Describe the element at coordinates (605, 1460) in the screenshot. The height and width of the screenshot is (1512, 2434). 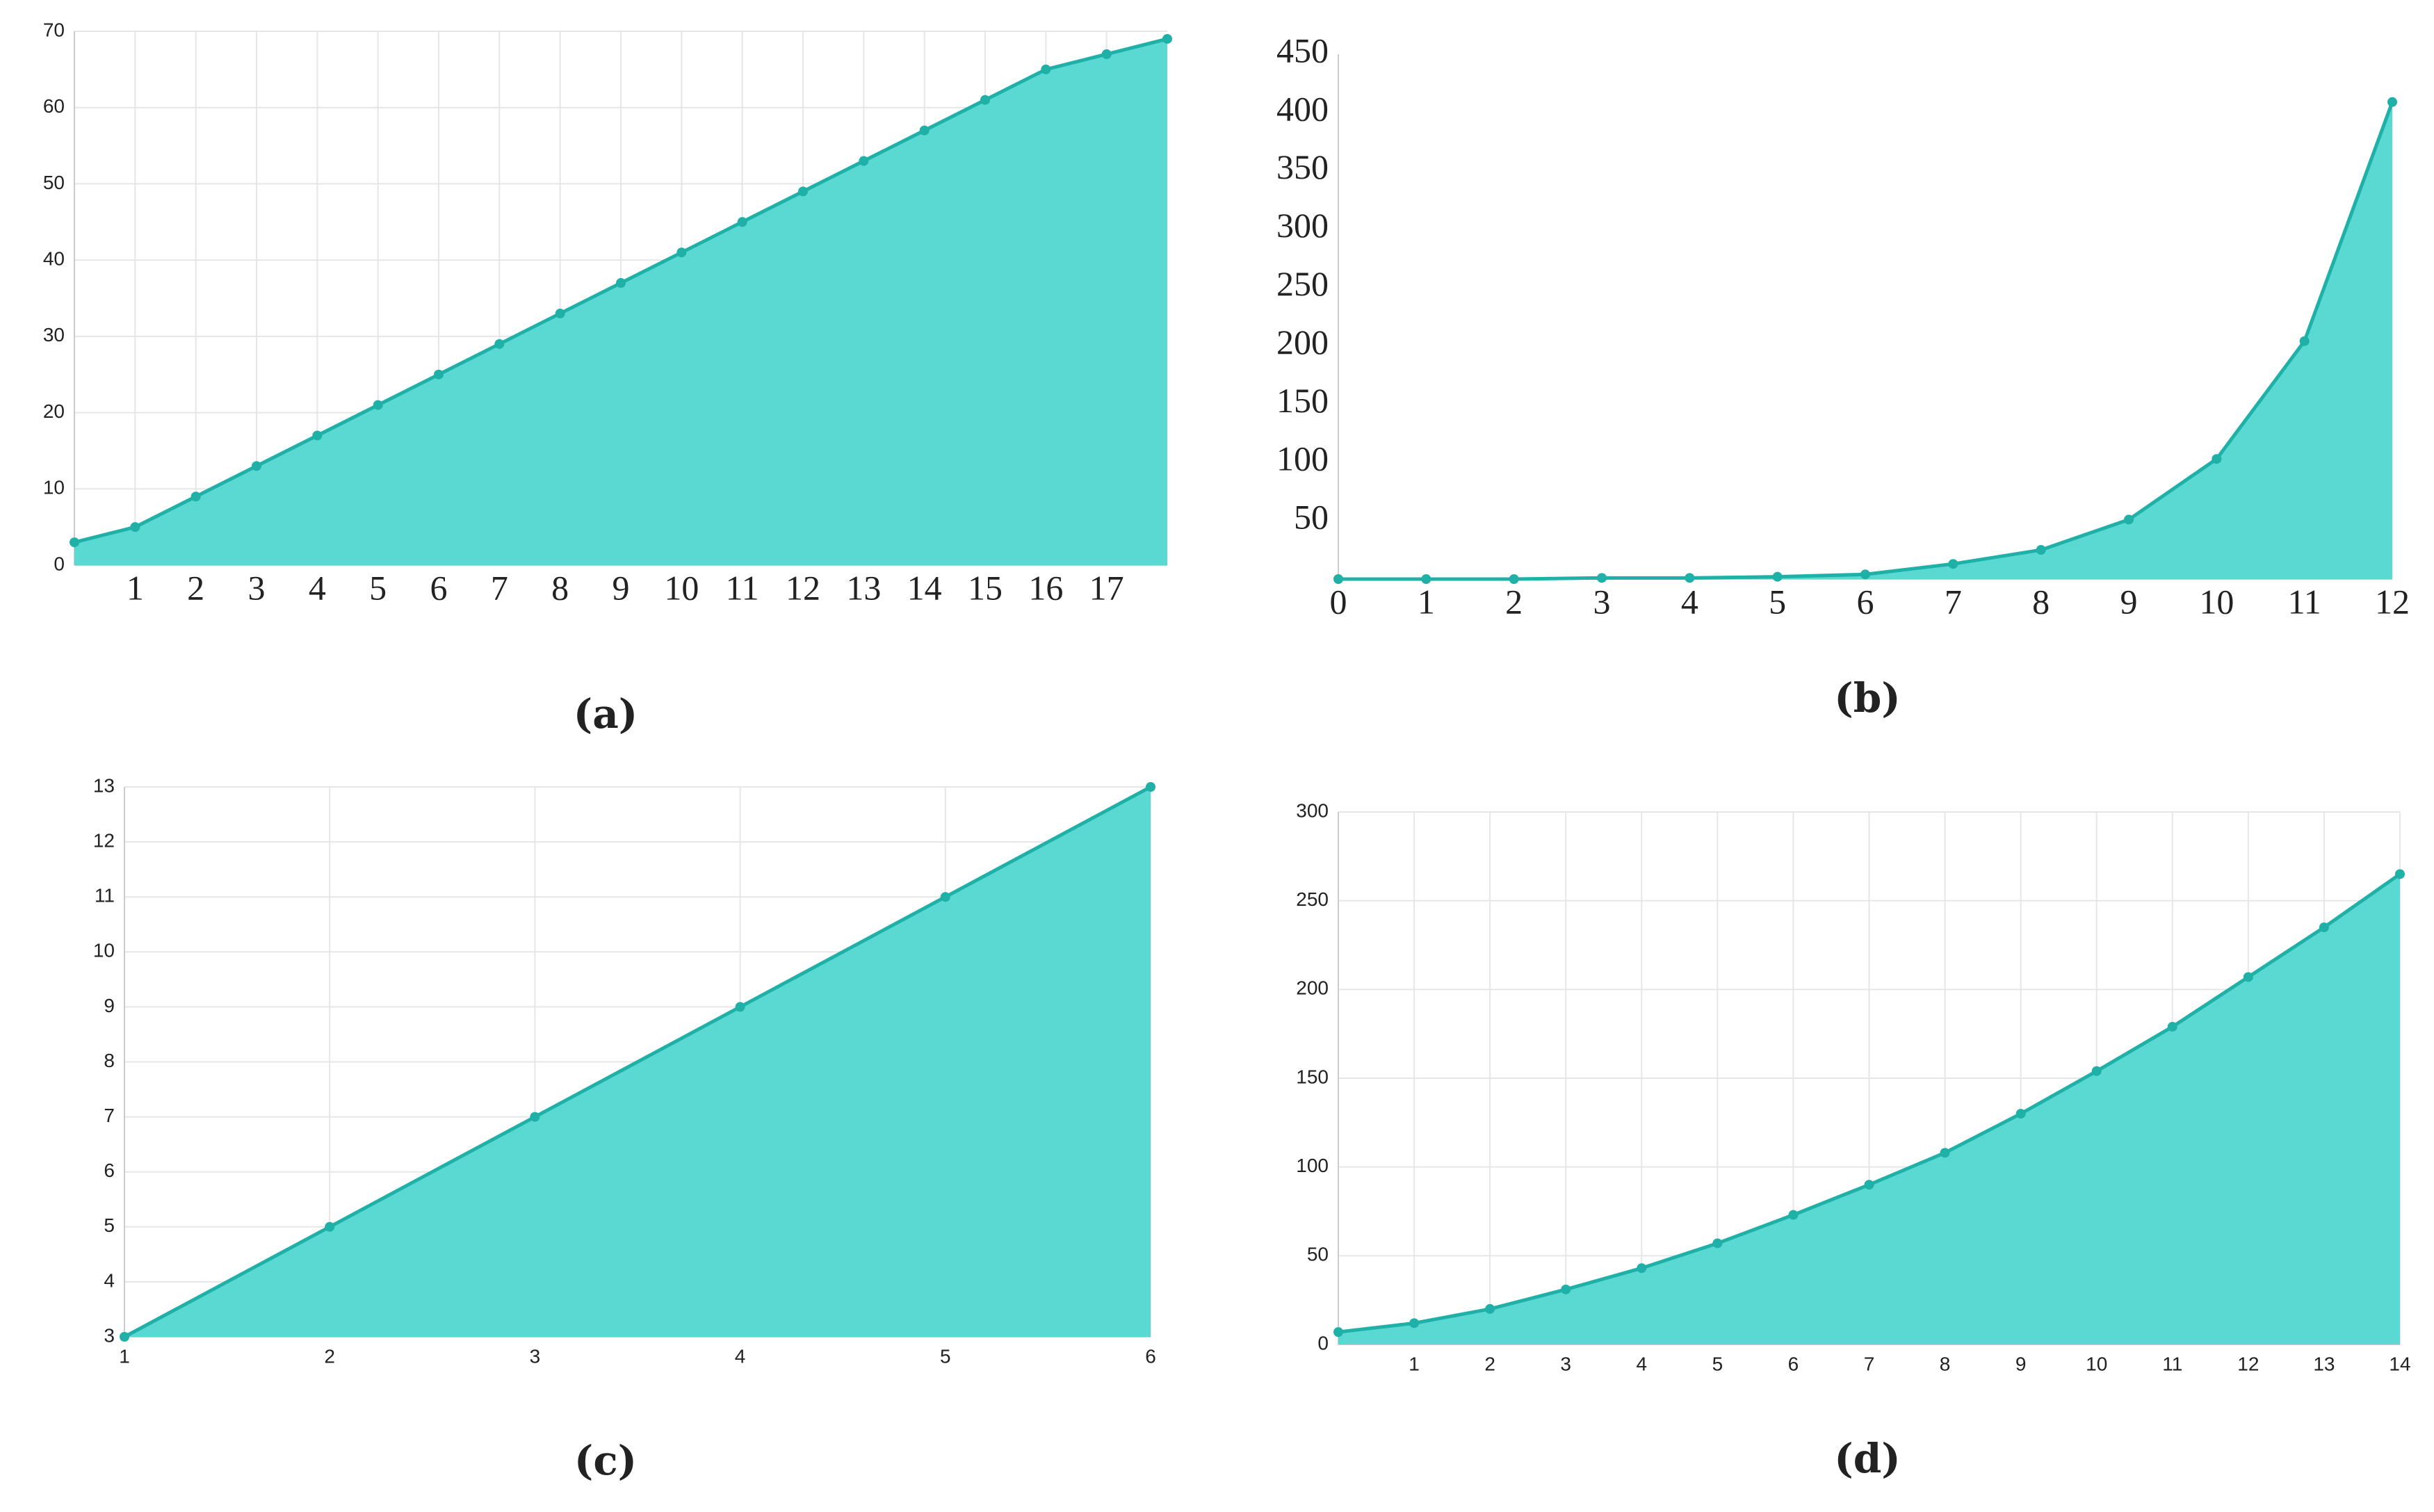
I see `caption: (c)` at that location.